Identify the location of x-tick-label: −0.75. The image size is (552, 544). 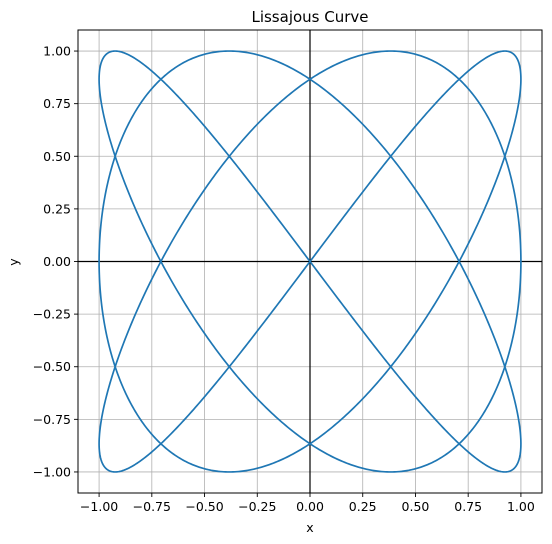
(152, 506).